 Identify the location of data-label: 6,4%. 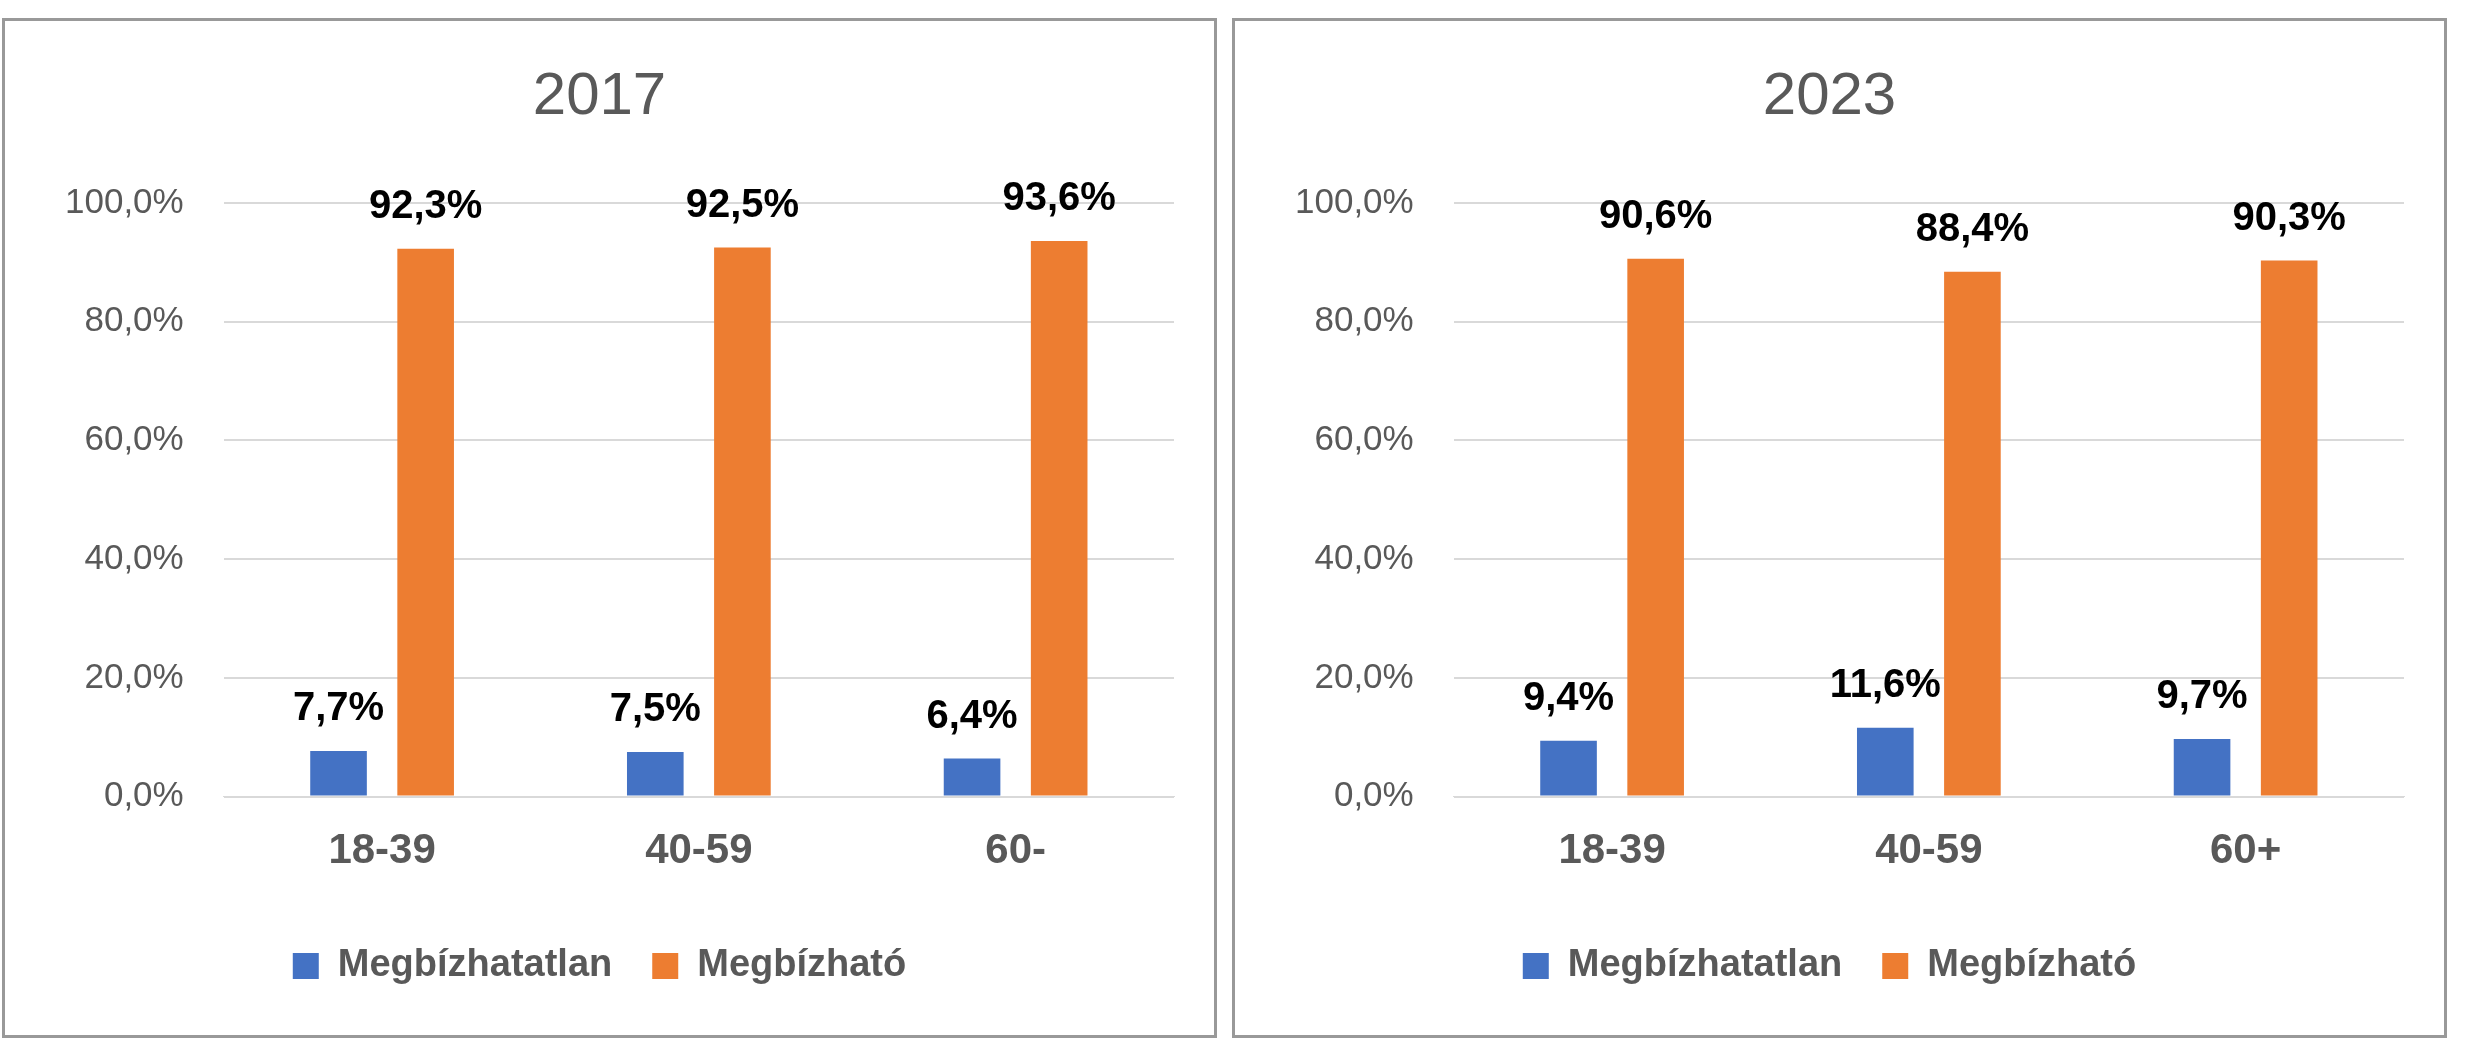
(972, 713).